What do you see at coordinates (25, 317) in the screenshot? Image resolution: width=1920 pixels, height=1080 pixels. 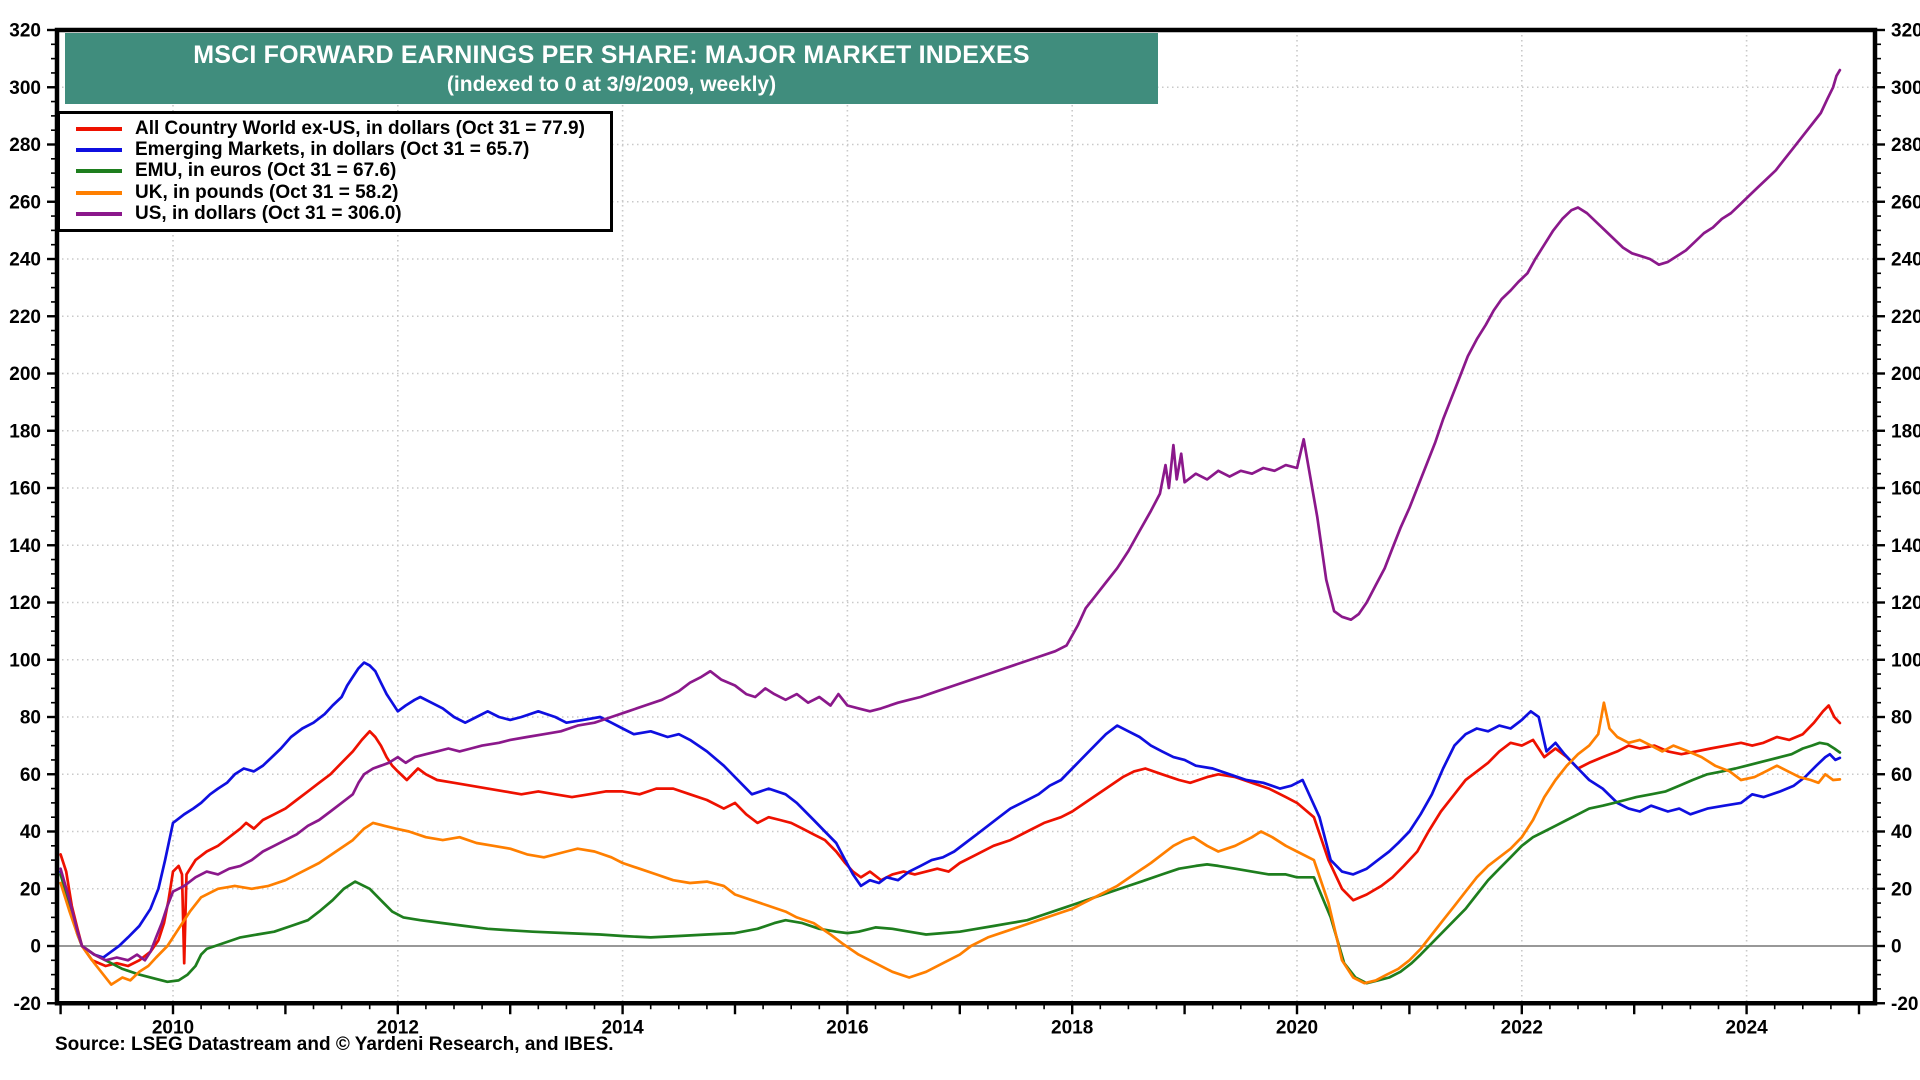 I see `y-axis-label-left: 220` at bounding box center [25, 317].